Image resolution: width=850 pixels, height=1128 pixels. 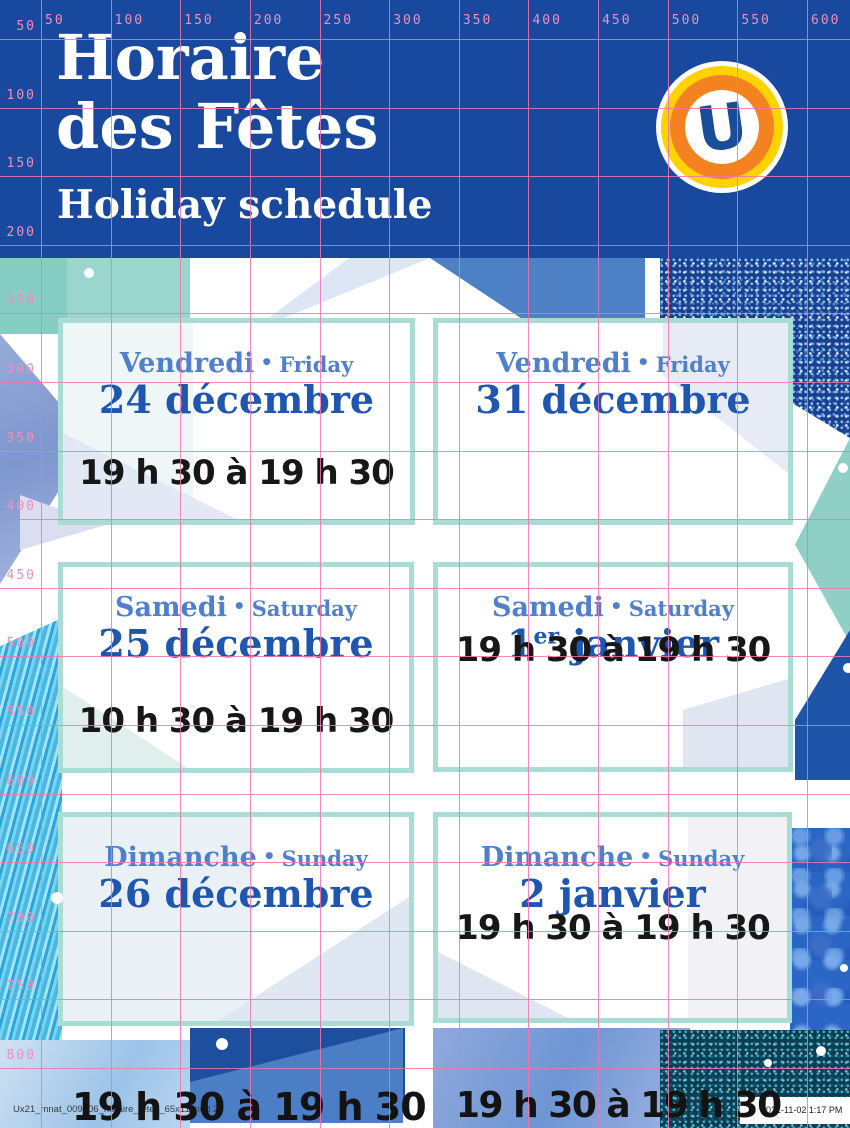 I want to click on collage-watercolor-bottom-center, so click(x=561, y=1078).